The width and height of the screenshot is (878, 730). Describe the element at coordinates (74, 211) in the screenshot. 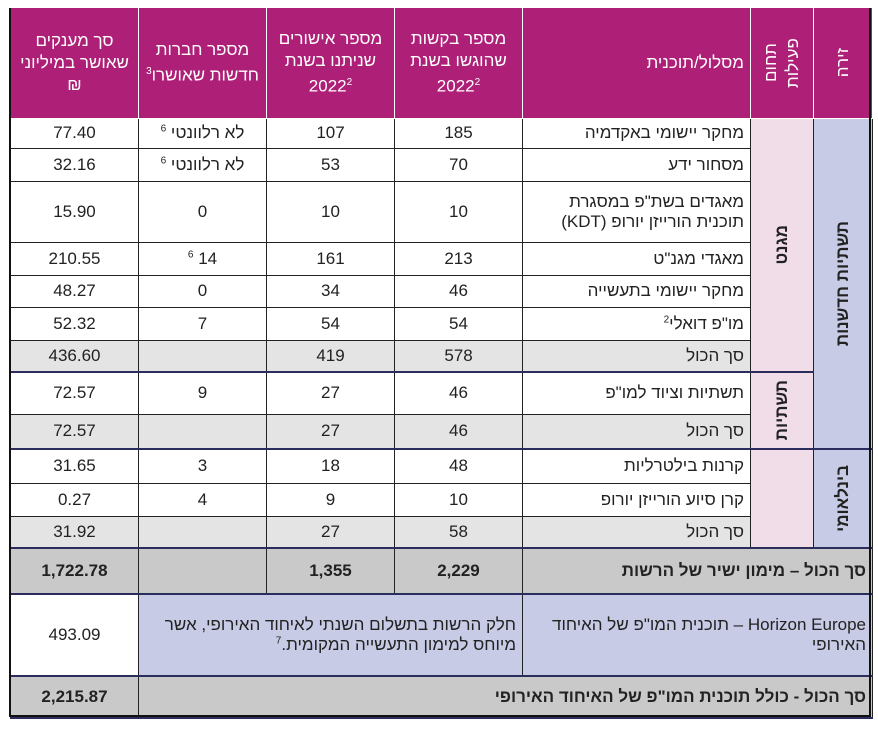

I see `amount-cell: 15.90` at that location.